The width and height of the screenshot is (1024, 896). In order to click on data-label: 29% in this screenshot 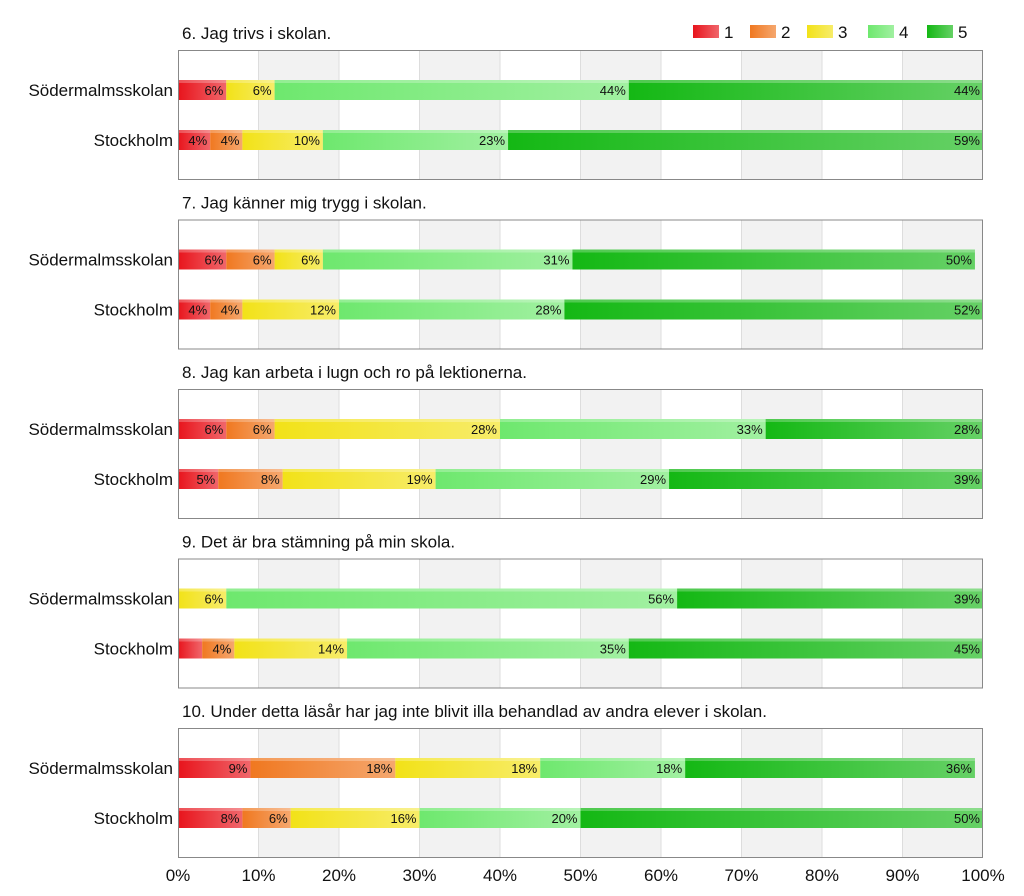, I will do `click(653, 479)`.